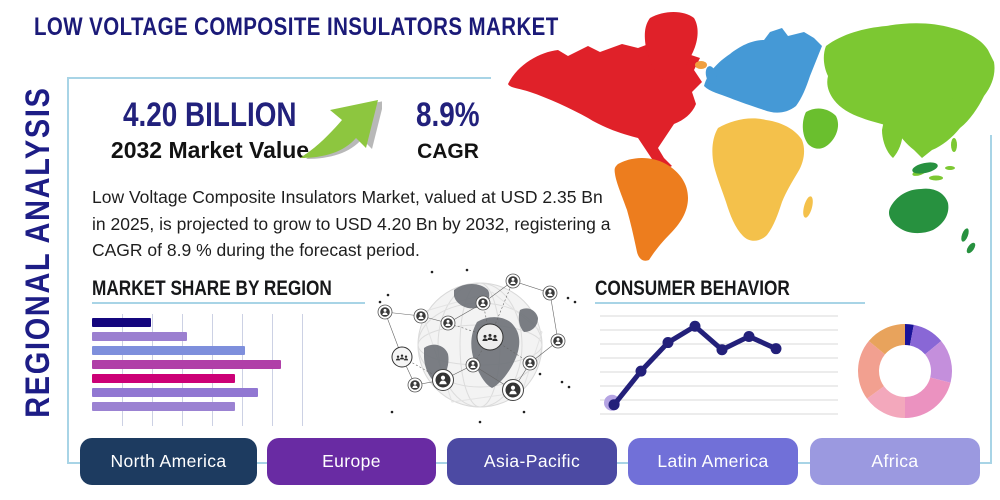 The height and width of the screenshot is (500, 1000). I want to click on iceland, so click(701, 65).